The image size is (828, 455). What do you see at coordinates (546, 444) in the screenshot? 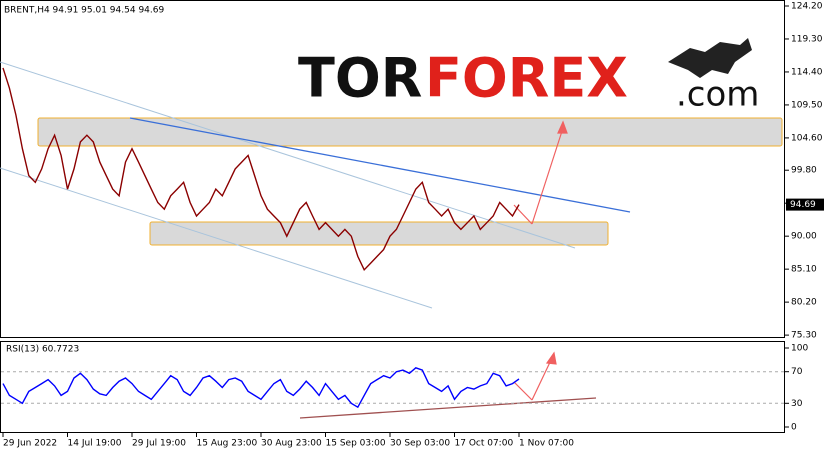
I see `x-tick-label: 1 Nov 07:00` at bounding box center [546, 444].